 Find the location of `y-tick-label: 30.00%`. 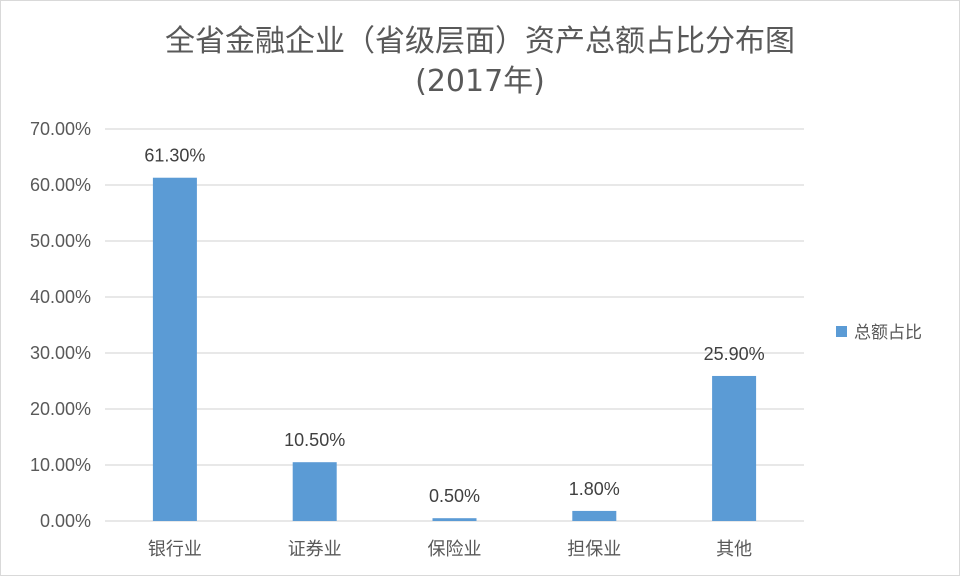

y-tick-label: 30.00% is located at coordinates (60, 353).